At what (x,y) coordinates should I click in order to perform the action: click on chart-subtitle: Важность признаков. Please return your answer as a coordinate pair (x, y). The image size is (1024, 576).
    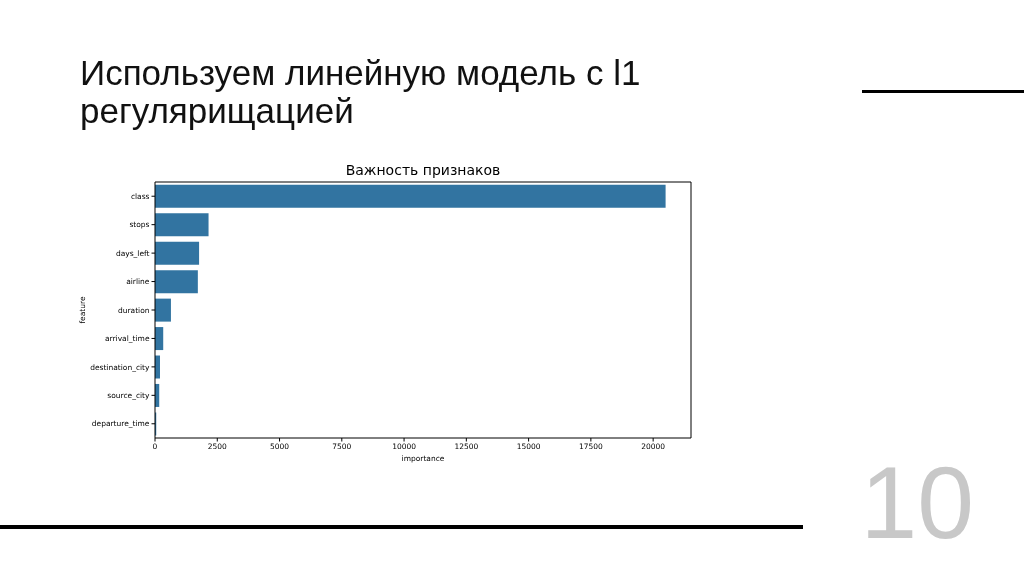
    Looking at the image, I should click on (423, 170).